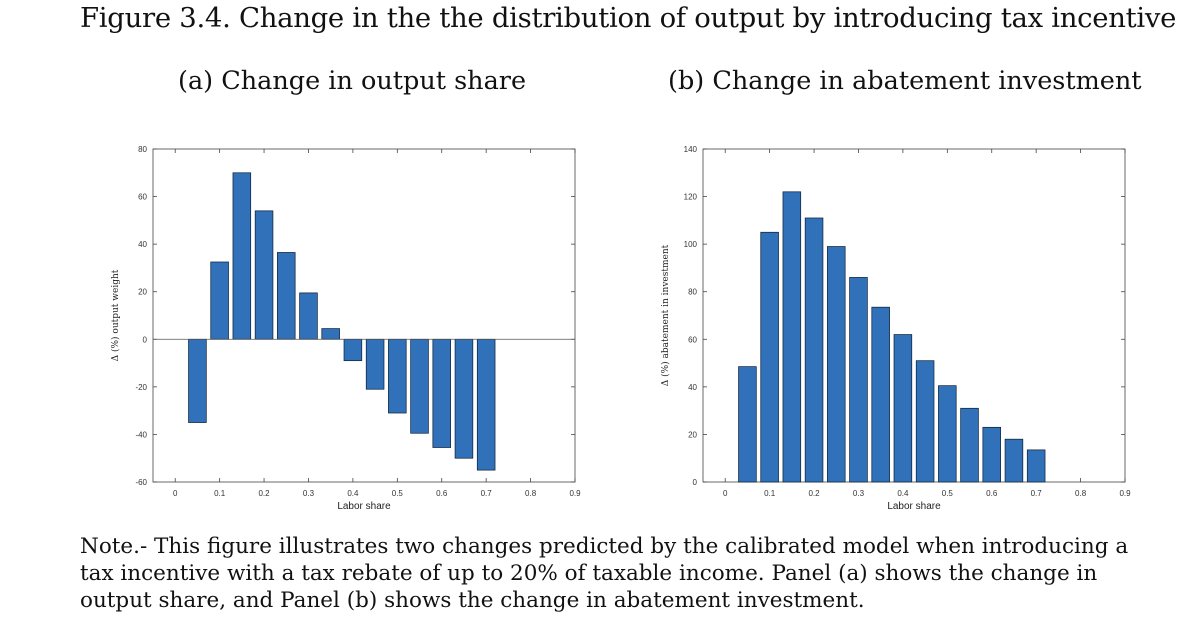 Image resolution: width=1188 pixels, height=628 pixels. I want to click on y-tick-label: 140, so click(691, 149).